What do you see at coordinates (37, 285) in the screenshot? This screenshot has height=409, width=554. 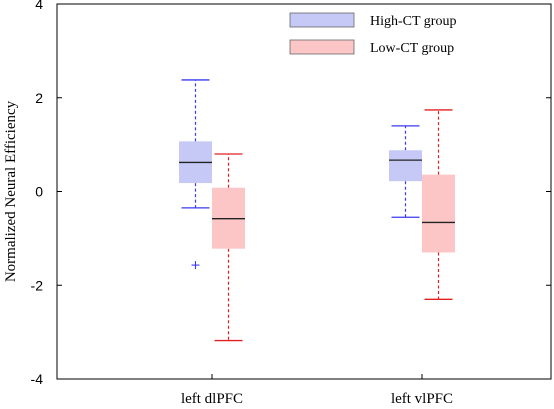 I see `y-tick-label: -2` at bounding box center [37, 285].